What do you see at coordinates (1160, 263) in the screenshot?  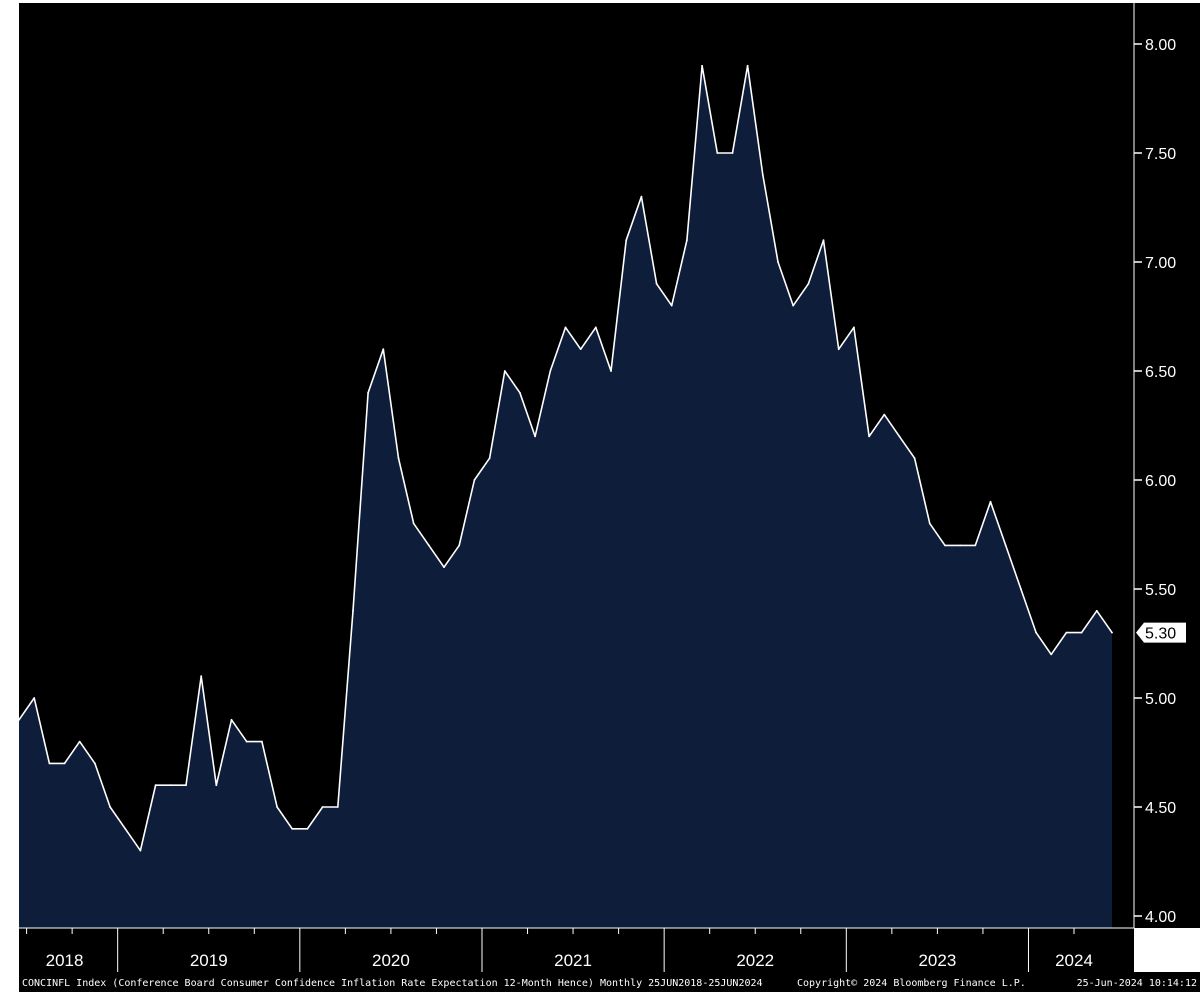 I see `y-tick-label: 7.00` at bounding box center [1160, 263].